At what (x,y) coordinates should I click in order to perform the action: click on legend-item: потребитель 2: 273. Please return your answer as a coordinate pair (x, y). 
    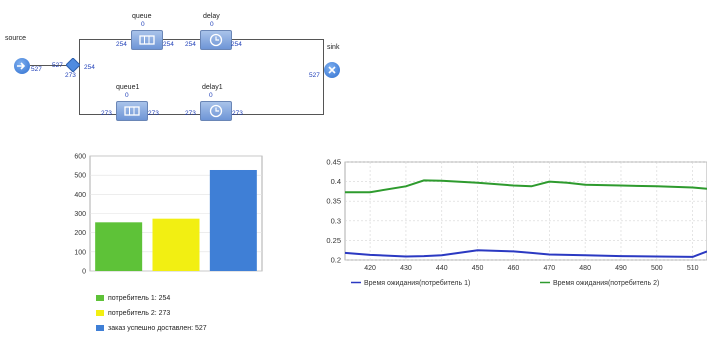
    Looking at the image, I should click on (133, 313).